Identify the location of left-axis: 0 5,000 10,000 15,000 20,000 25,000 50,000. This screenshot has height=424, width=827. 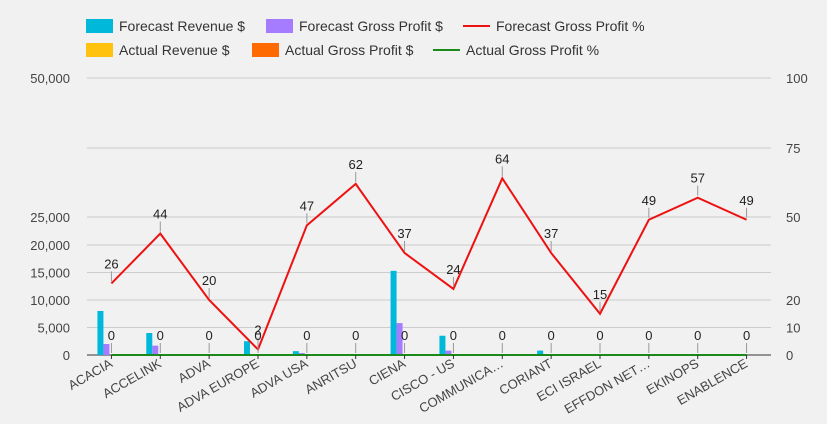
(50, 217).